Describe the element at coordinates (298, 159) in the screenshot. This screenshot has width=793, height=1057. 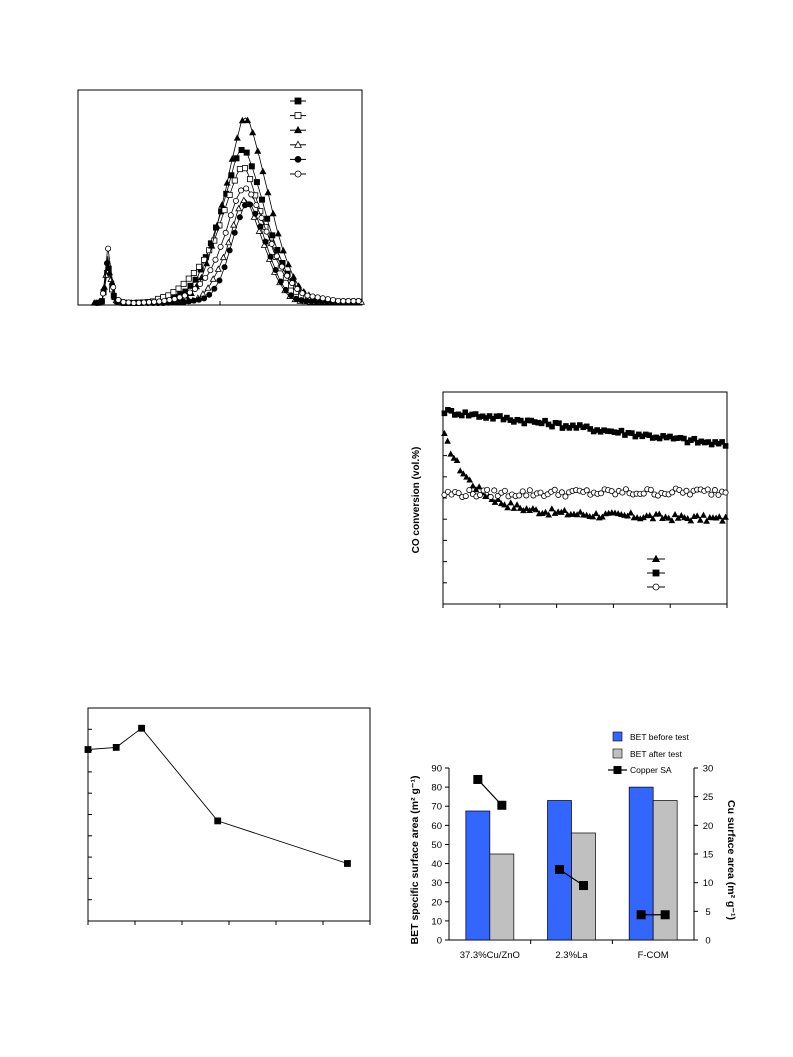
I see `tpr-legend-marker` at that location.